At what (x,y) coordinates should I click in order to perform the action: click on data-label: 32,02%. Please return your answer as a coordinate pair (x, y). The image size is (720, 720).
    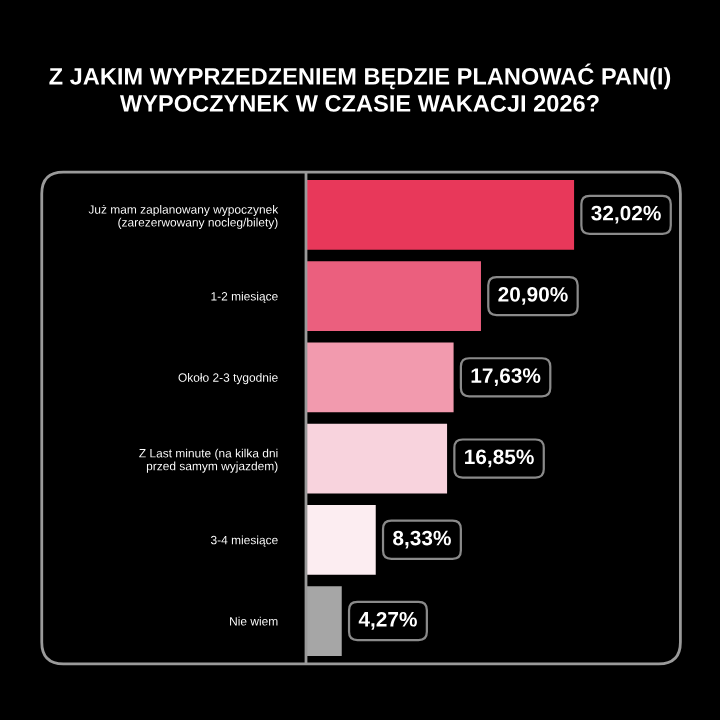
    Looking at the image, I should click on (626, 214).